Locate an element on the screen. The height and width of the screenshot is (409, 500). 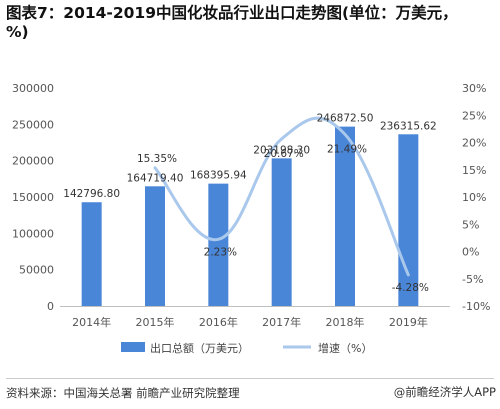
source-note: 资料来源：中国海关总署 前瞻产业研究院整理 is located at coordinates (250, 389).